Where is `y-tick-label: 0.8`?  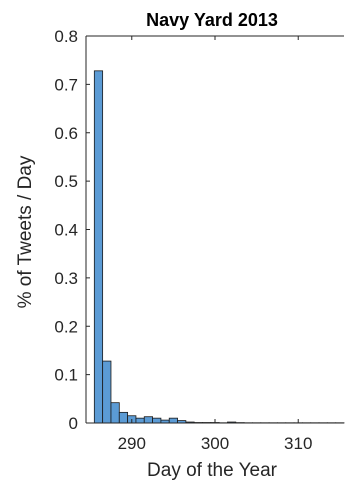 y-tick-label: 0.8 is located at coordinates (66, 36).